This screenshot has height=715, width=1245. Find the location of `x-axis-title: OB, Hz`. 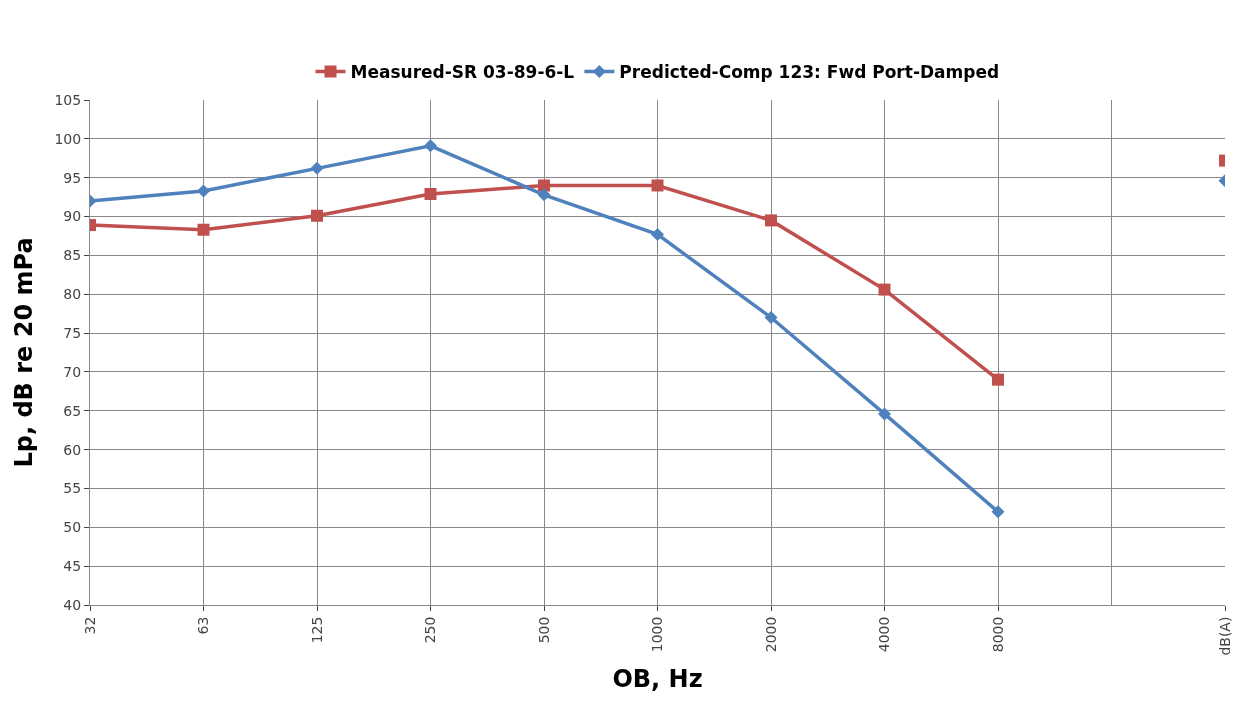

x-axis-title: OB, Hz is located at coordinates (657, 678).